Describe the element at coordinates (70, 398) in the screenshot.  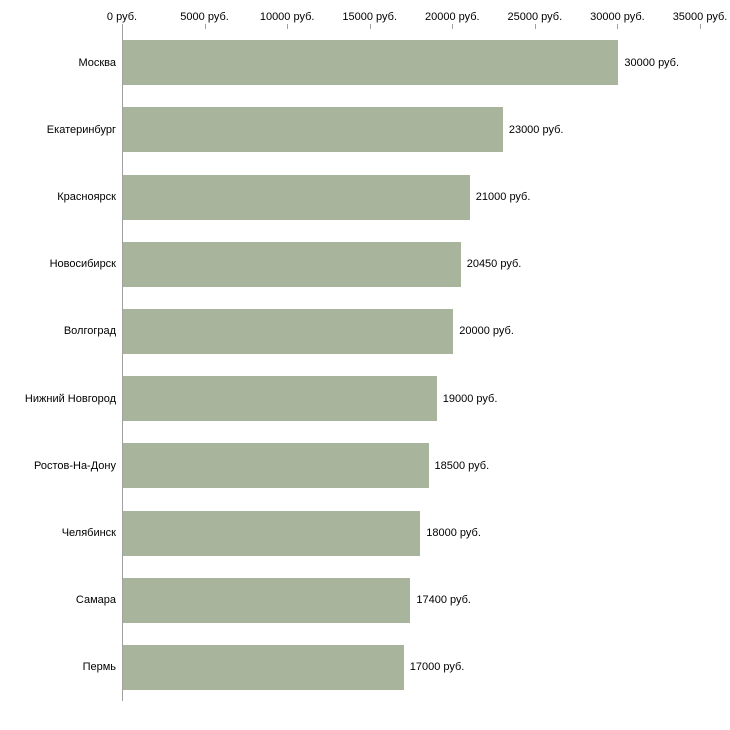
I see `category-label: Нижний Новгород` at that location.